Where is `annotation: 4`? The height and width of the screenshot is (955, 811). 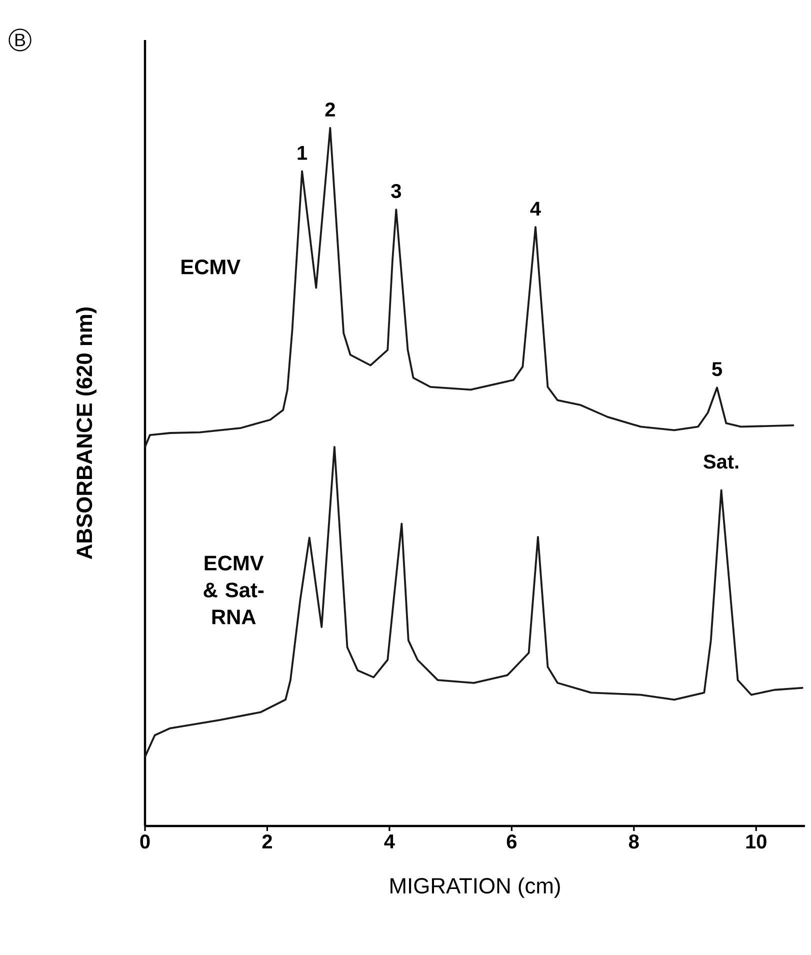
annotation: 4 is located at coordinates (535, 209).